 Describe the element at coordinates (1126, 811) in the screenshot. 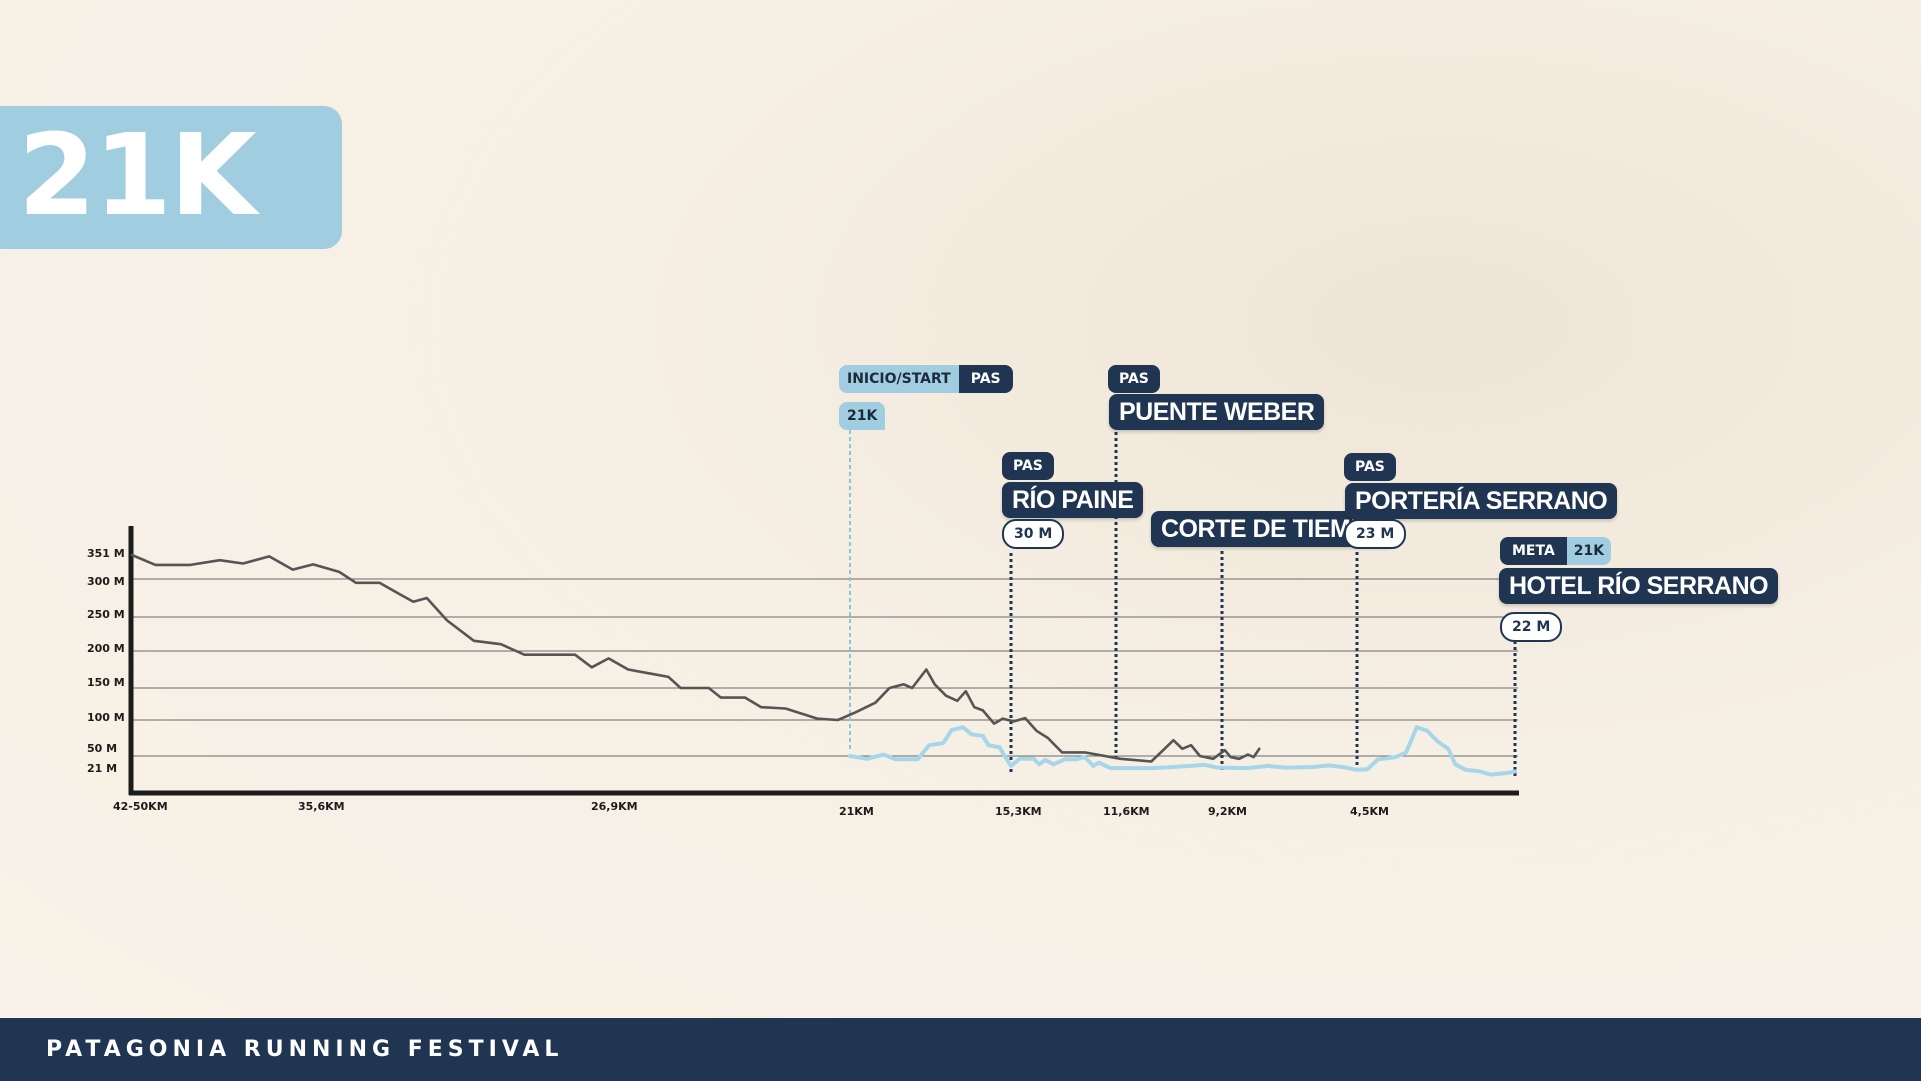

I see `x-tick-label: 11,6KM` at that location.